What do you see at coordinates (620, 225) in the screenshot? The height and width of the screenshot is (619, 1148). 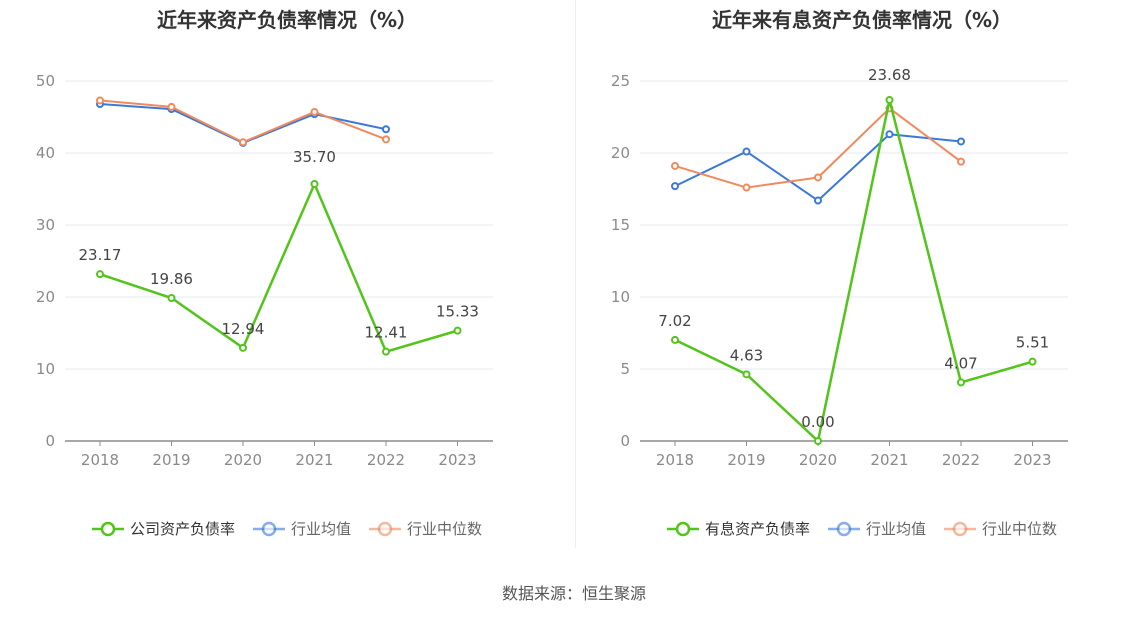 I see `y-tick-label: 15` at bounding box center [620, 225].